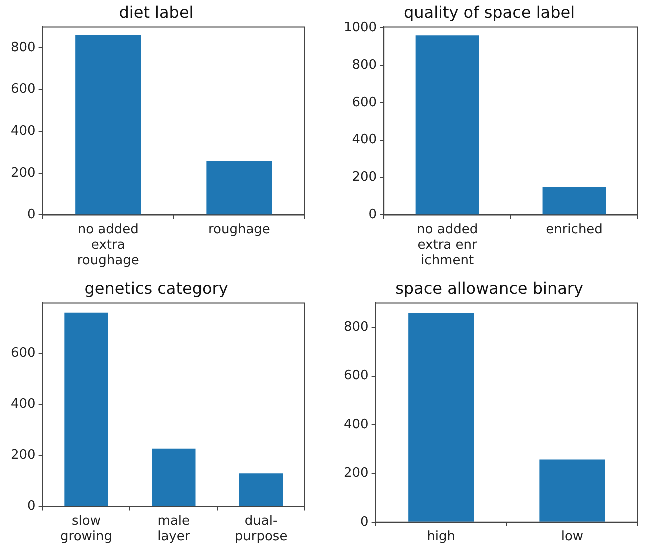 This screenshot has width=666, height=552. Describe the element at coordinates (239, 230) in the screenshot. I see `x-tick-label: roughage` at that location.